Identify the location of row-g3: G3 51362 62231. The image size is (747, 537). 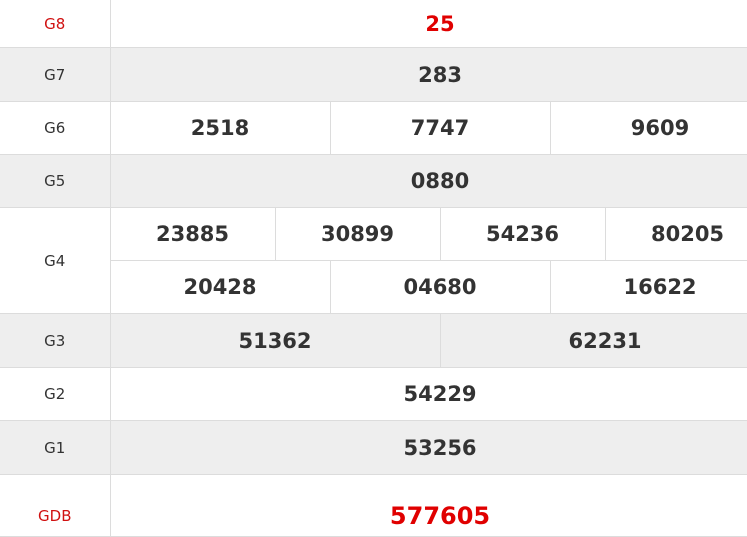
(373, 340).